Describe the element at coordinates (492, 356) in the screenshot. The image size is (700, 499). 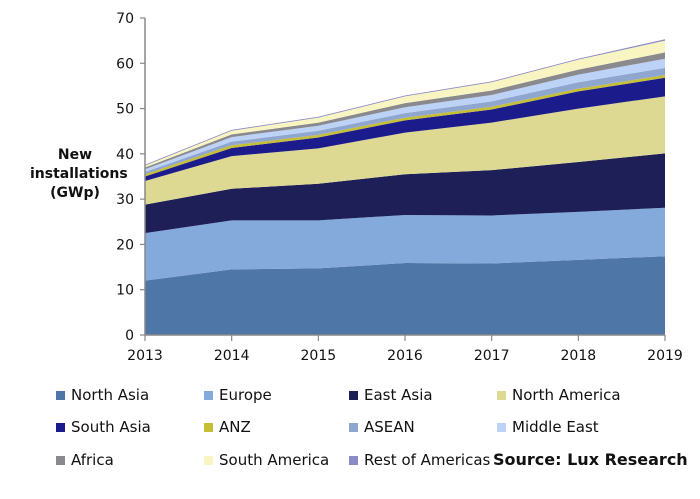
I see `x-tick-label: 2017` at that location.